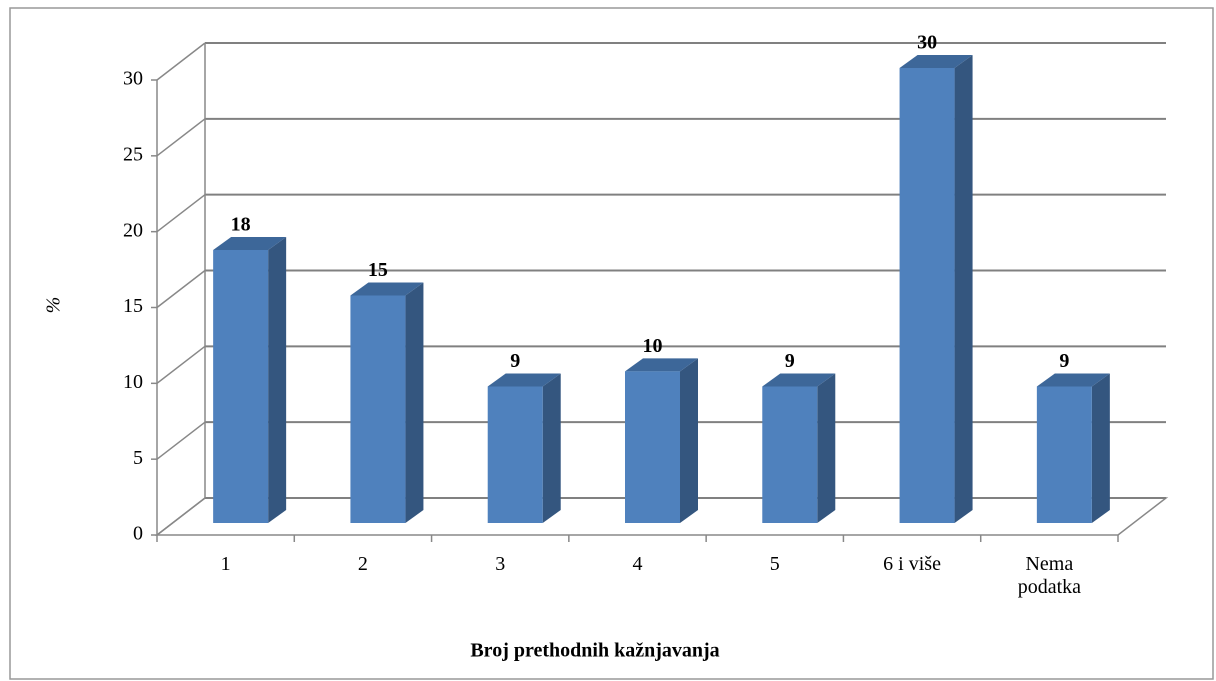 This screenshot has height=681, width=1216. I want to click on y-tick-label: 20, so click(133, 230).